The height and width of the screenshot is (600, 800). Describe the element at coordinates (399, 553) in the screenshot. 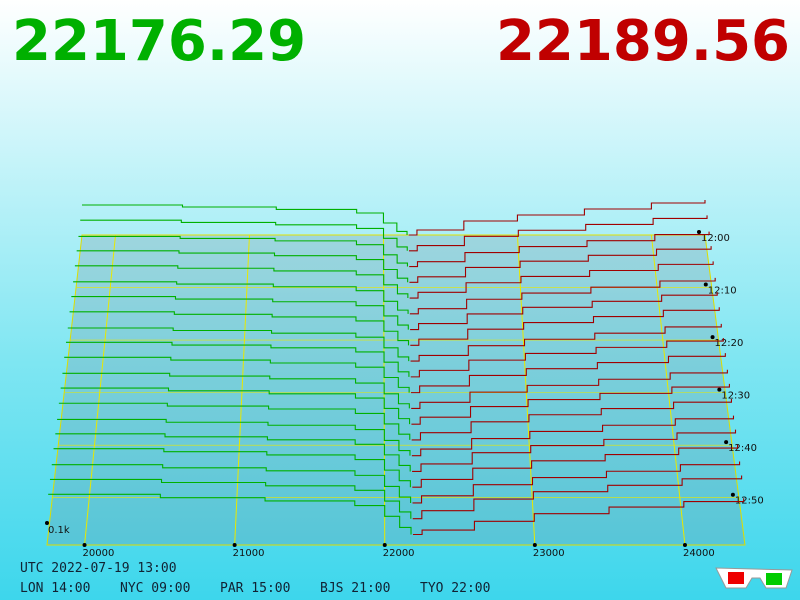

I see `x-tick-label: 22000` at that location.